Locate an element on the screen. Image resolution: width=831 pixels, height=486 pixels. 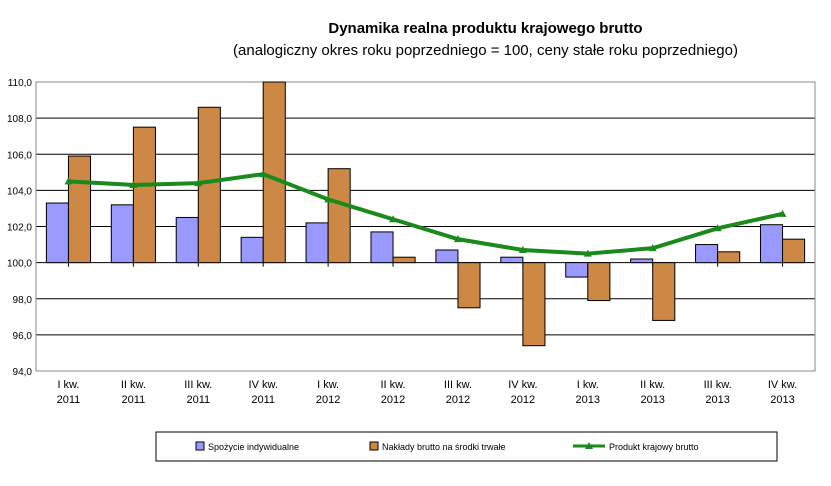
line-gdp is located at coordinates (425, 214).